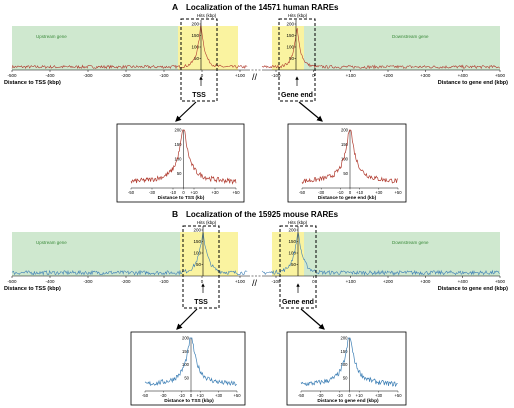 This screenshot has width=514, height=408. I want to click on tss-region-a, so click(208, 48).